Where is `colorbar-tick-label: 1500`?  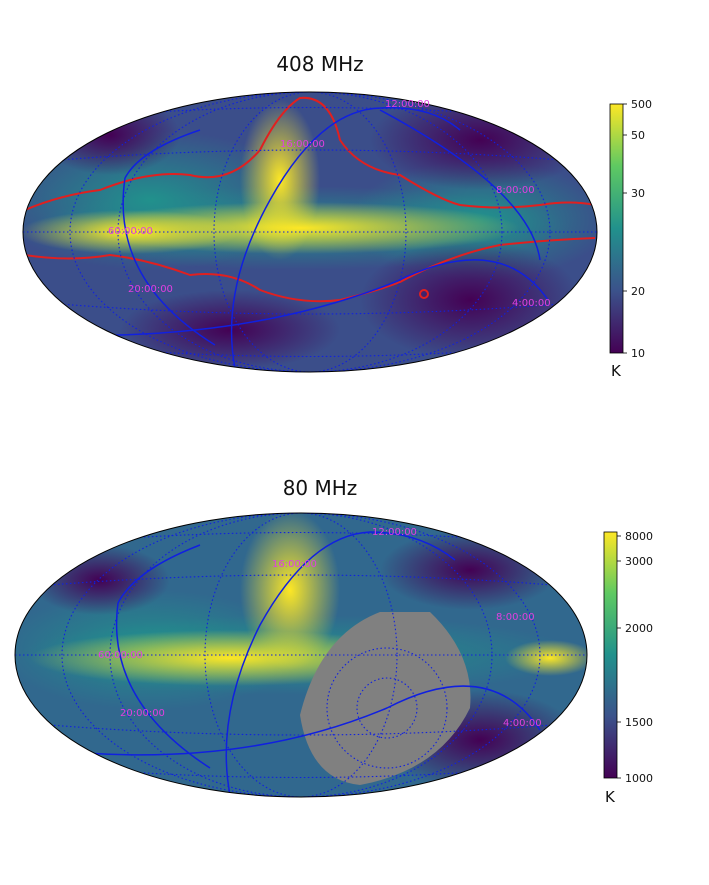
colorbar-tick-label: 1500 is located at coordinates (639, 722).